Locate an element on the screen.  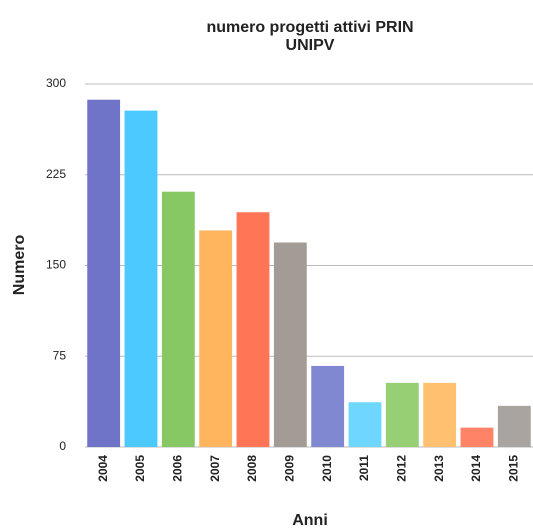
y-axis-label: Numero is located at coordinates (19, 265).